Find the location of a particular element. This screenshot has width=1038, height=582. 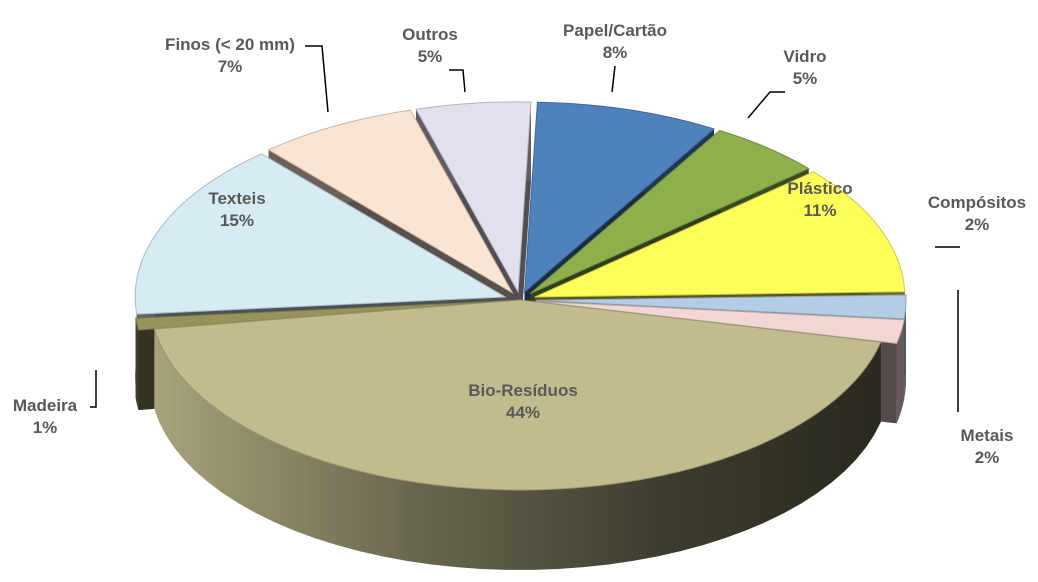

label-name: Papel/Cartão is located at coordinates (615, 30).